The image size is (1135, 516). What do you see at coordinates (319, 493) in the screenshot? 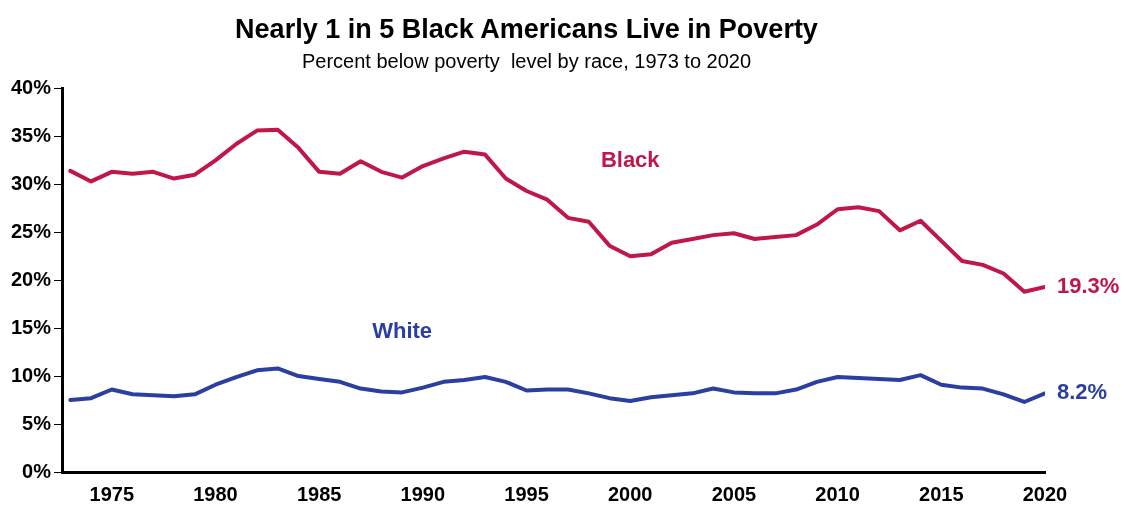
I see `x-tick-label: 1985` at bounding box center [319, 493].